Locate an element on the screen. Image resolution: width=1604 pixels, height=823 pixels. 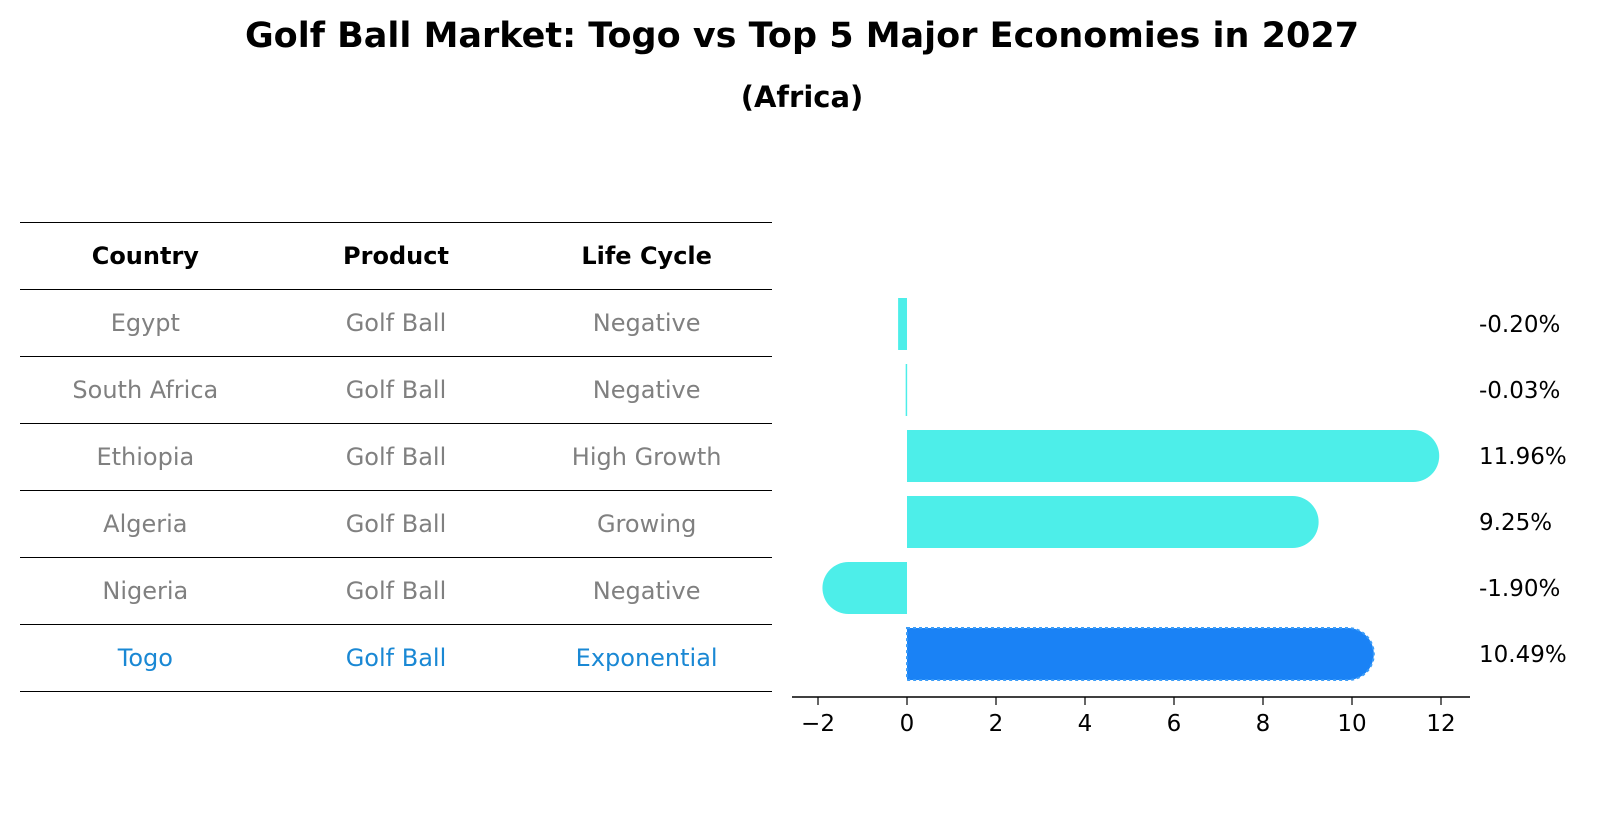
x-tick-label: 4 is located at coordinates (1085, 724).